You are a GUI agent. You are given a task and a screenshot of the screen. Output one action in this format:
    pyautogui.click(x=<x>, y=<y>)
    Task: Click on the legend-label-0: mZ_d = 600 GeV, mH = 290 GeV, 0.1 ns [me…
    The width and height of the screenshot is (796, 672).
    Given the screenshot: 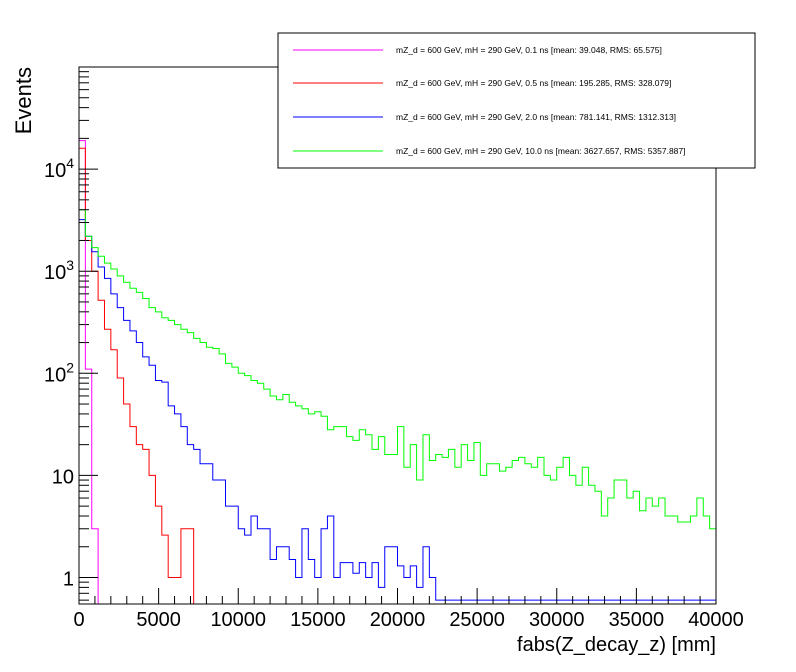 What is the action you would take?
    pyautogui.click(x=529, y=50)
    